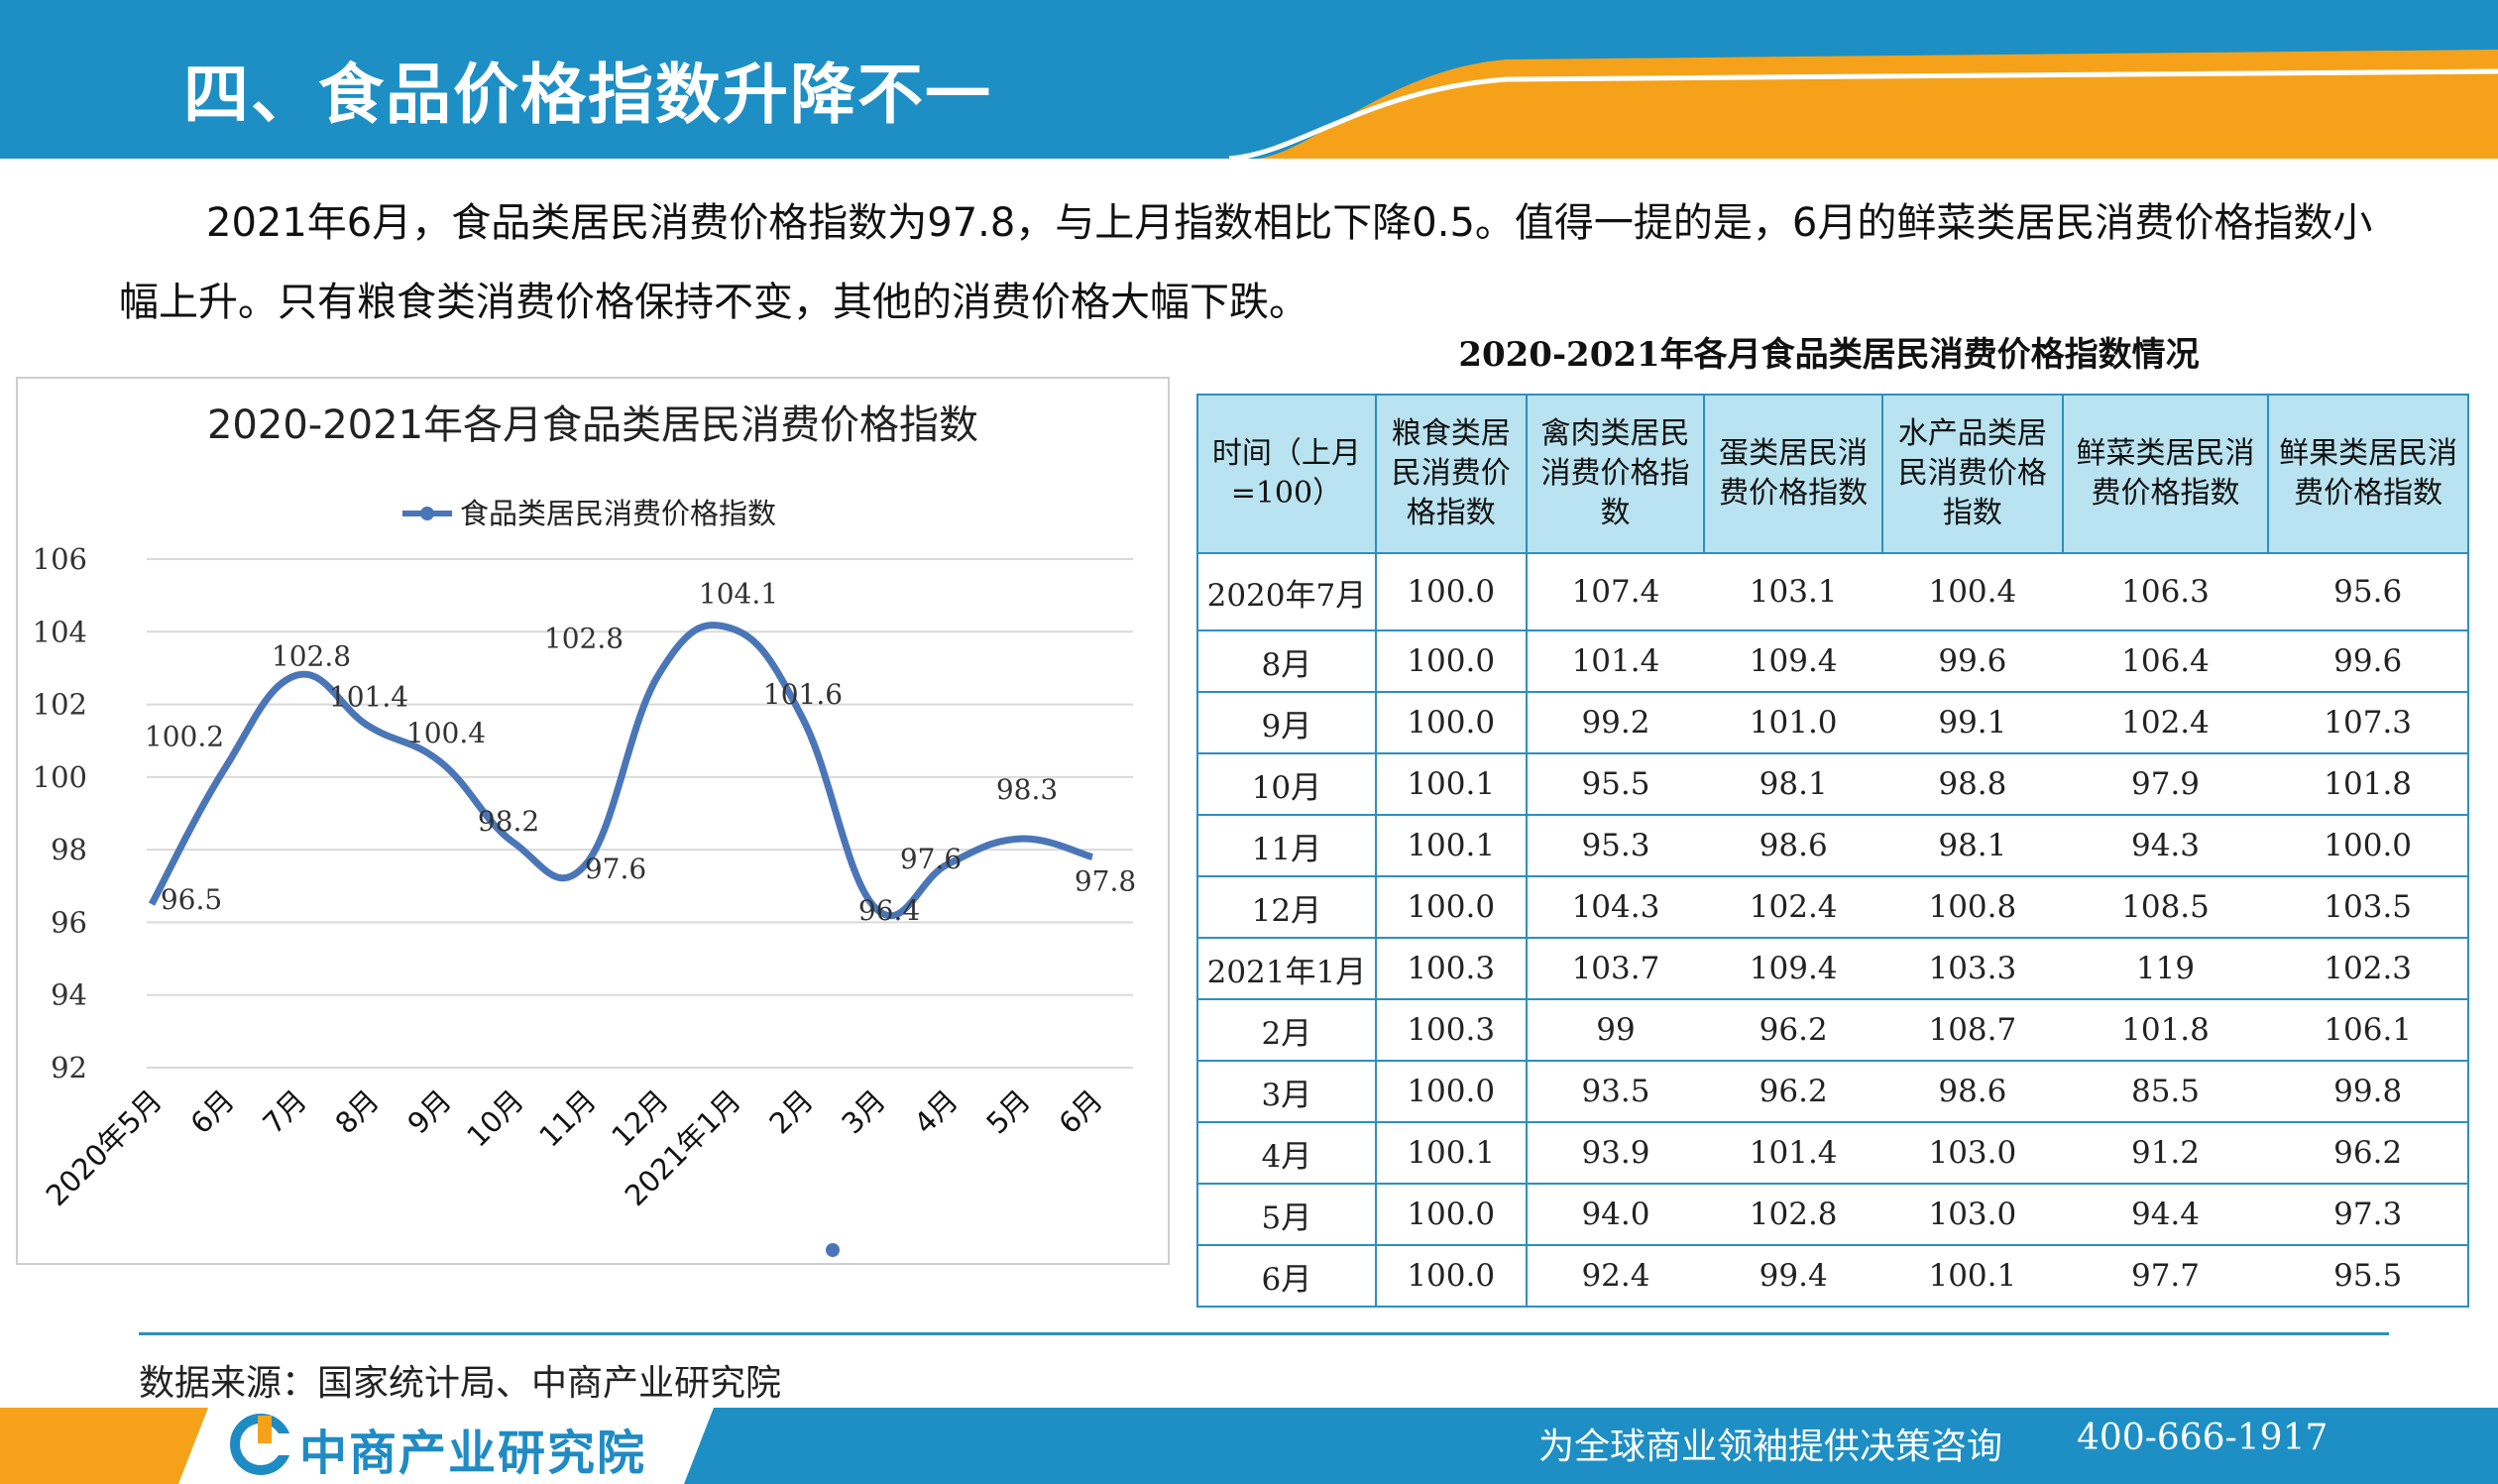 Image resolution: width=2498 pixels, height=1484 pixels. I want to click on footer-slogan: 为全球商业领袖提供决策咨询, so click(1771, 1447).